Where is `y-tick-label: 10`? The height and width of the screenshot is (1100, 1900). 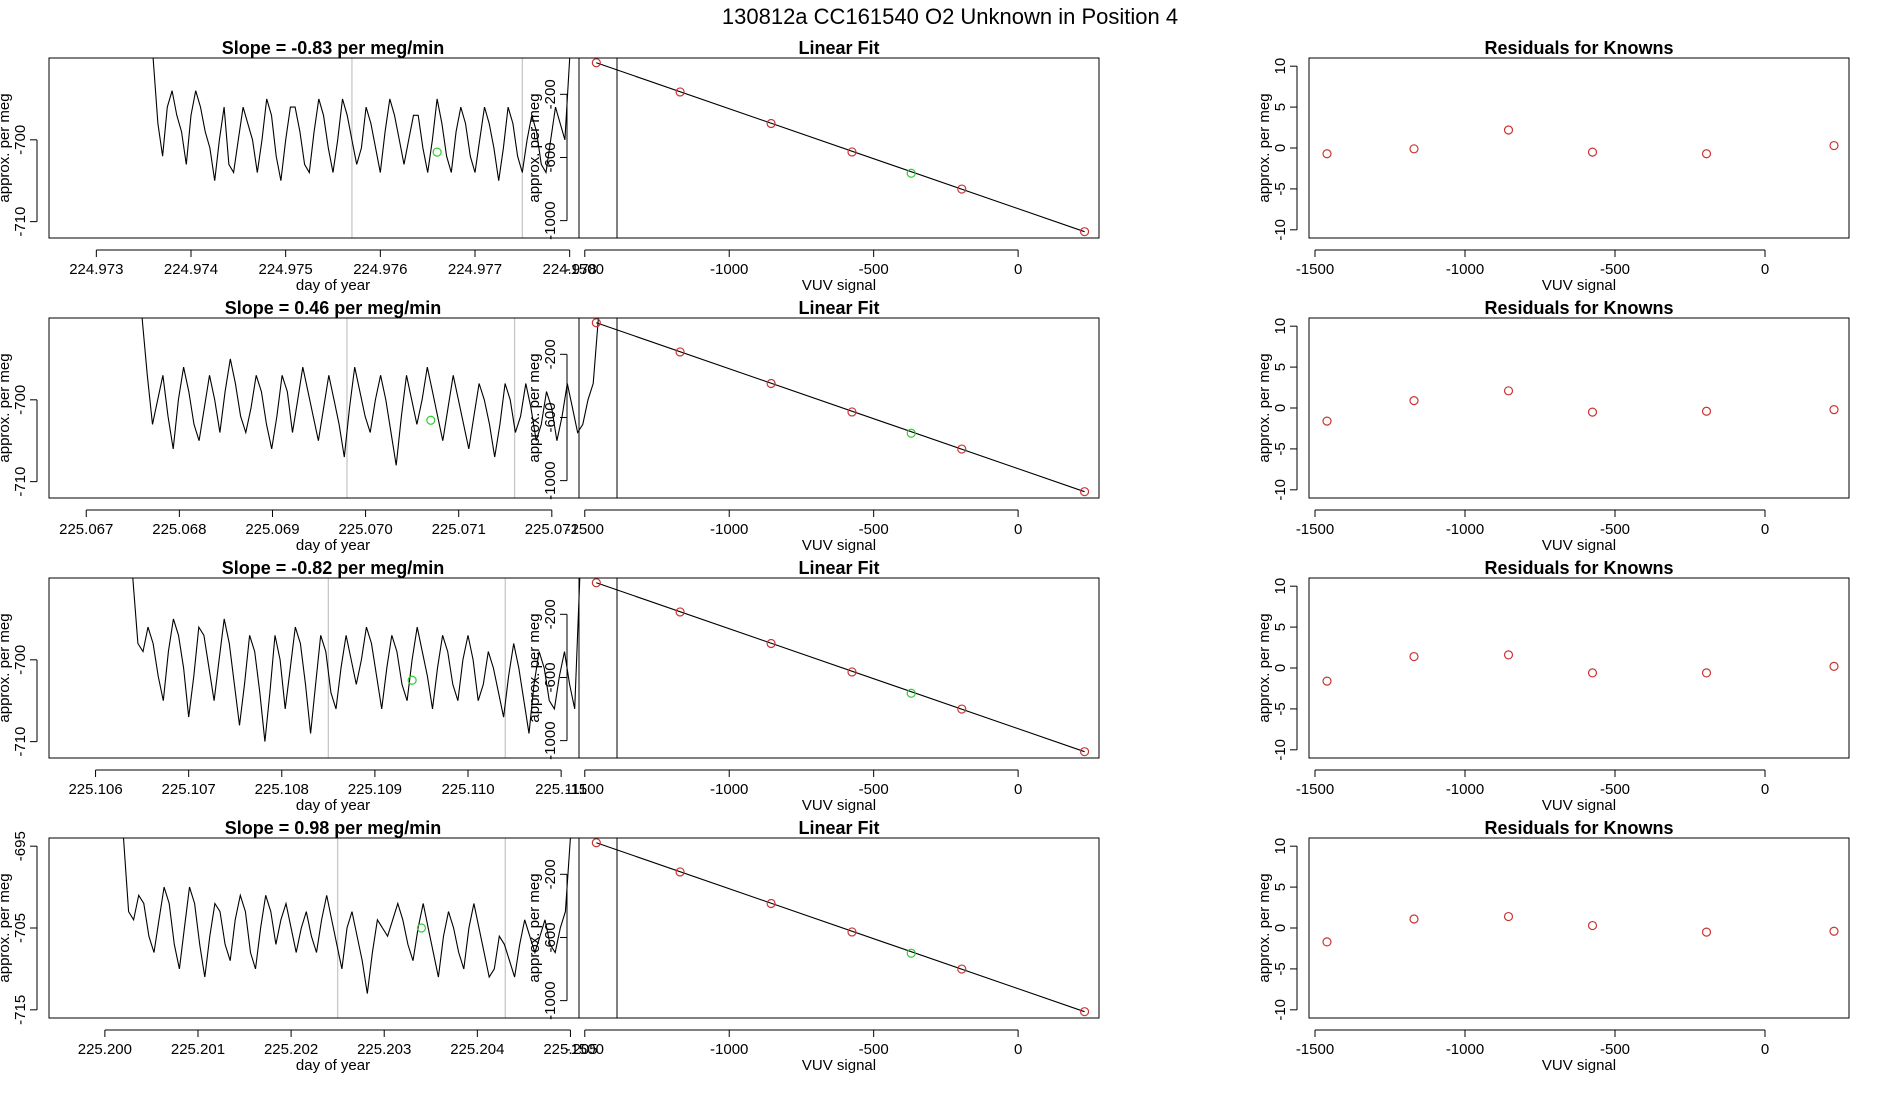 y-tick-label: 10 is located at coordinates (1280, 326).